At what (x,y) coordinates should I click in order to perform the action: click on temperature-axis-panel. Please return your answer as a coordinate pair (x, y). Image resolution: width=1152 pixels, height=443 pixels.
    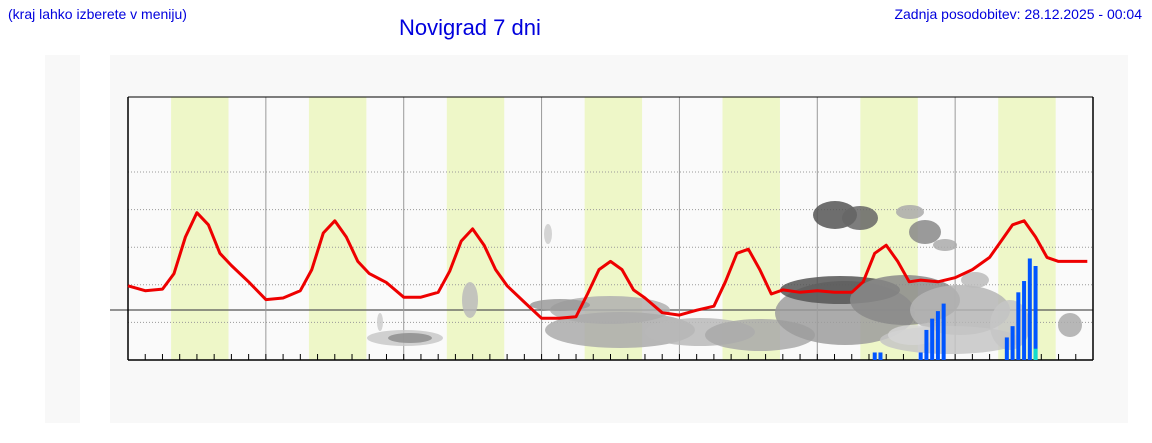
    Looking at the image, I should click on (62, 239).